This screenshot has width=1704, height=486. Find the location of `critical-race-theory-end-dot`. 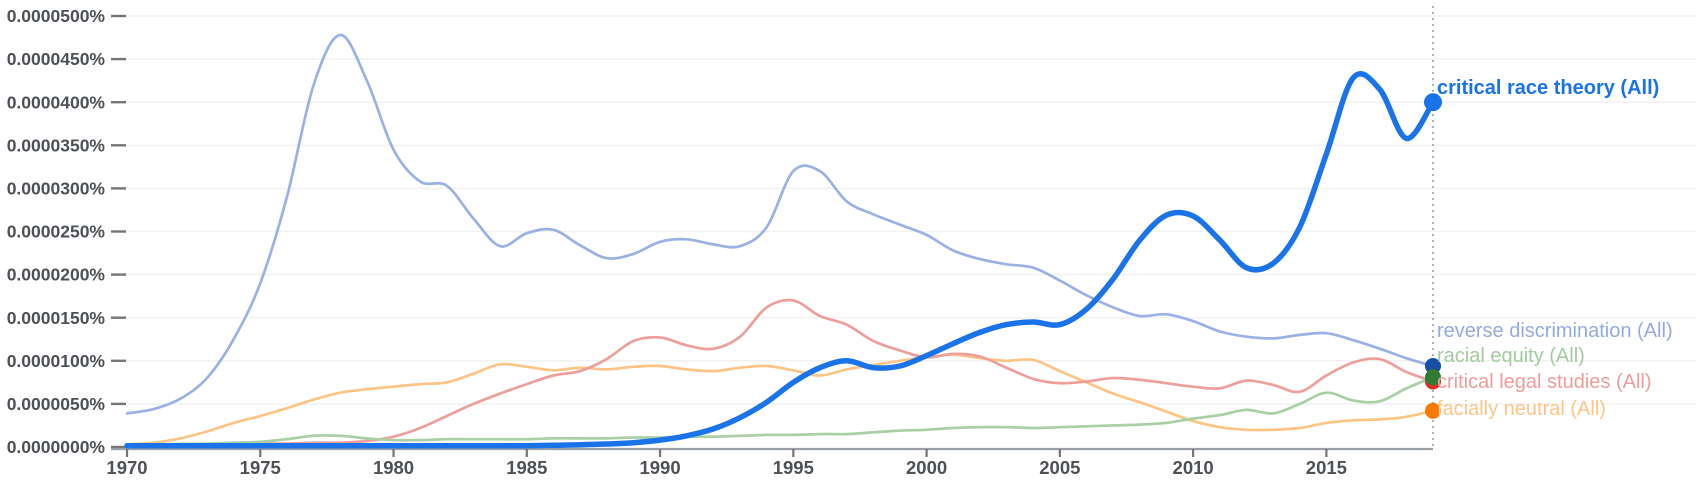

critical-race-theory-end-dot is located at coordinates (1432, 102).